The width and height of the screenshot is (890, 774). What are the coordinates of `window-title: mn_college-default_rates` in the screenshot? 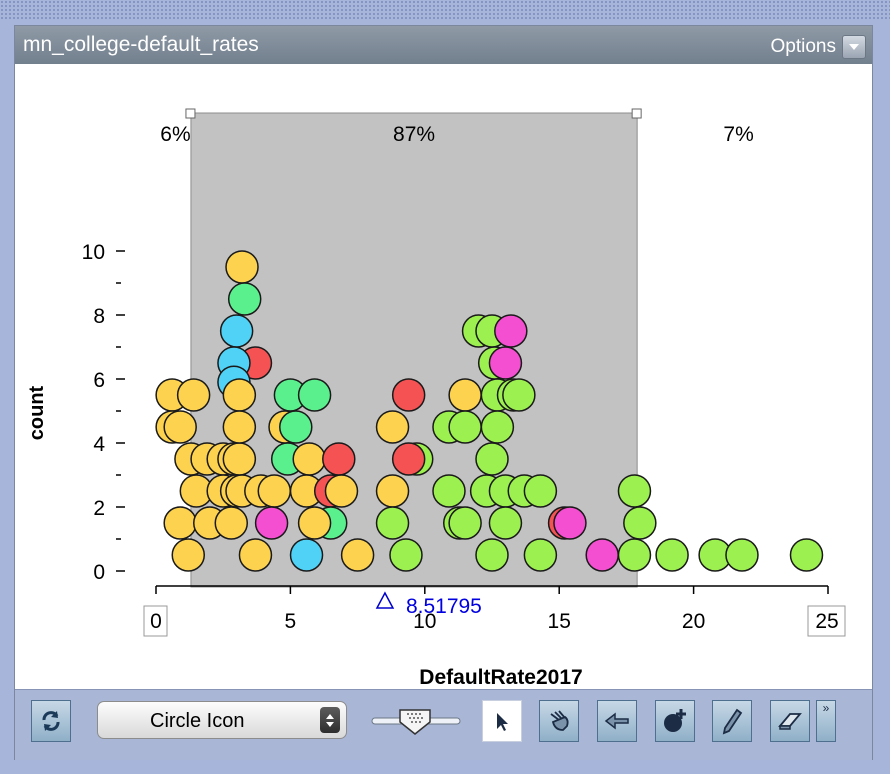 It's located at (141, 44).